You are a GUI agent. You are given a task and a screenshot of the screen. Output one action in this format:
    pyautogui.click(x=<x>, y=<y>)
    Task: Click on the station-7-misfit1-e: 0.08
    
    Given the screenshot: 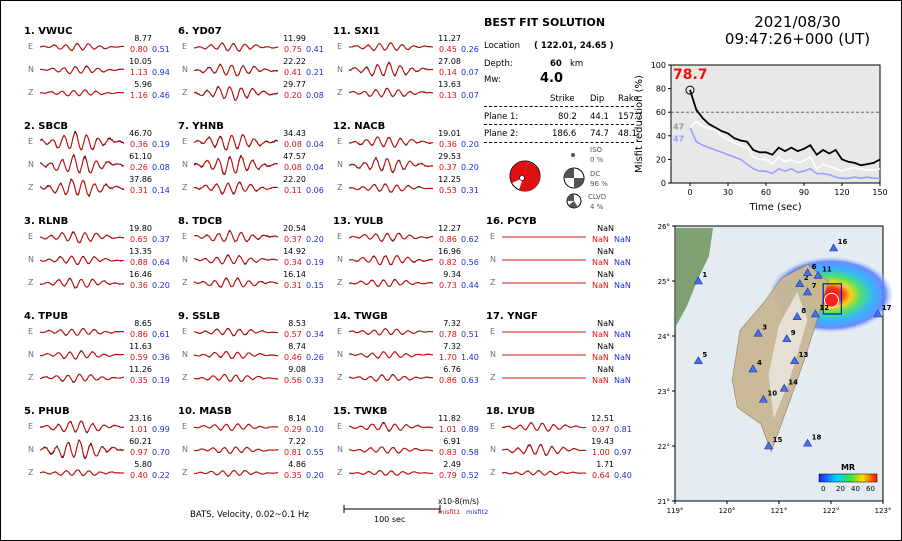 What is the action you would take?
    pyautogui.click(x=293, y=144)
    